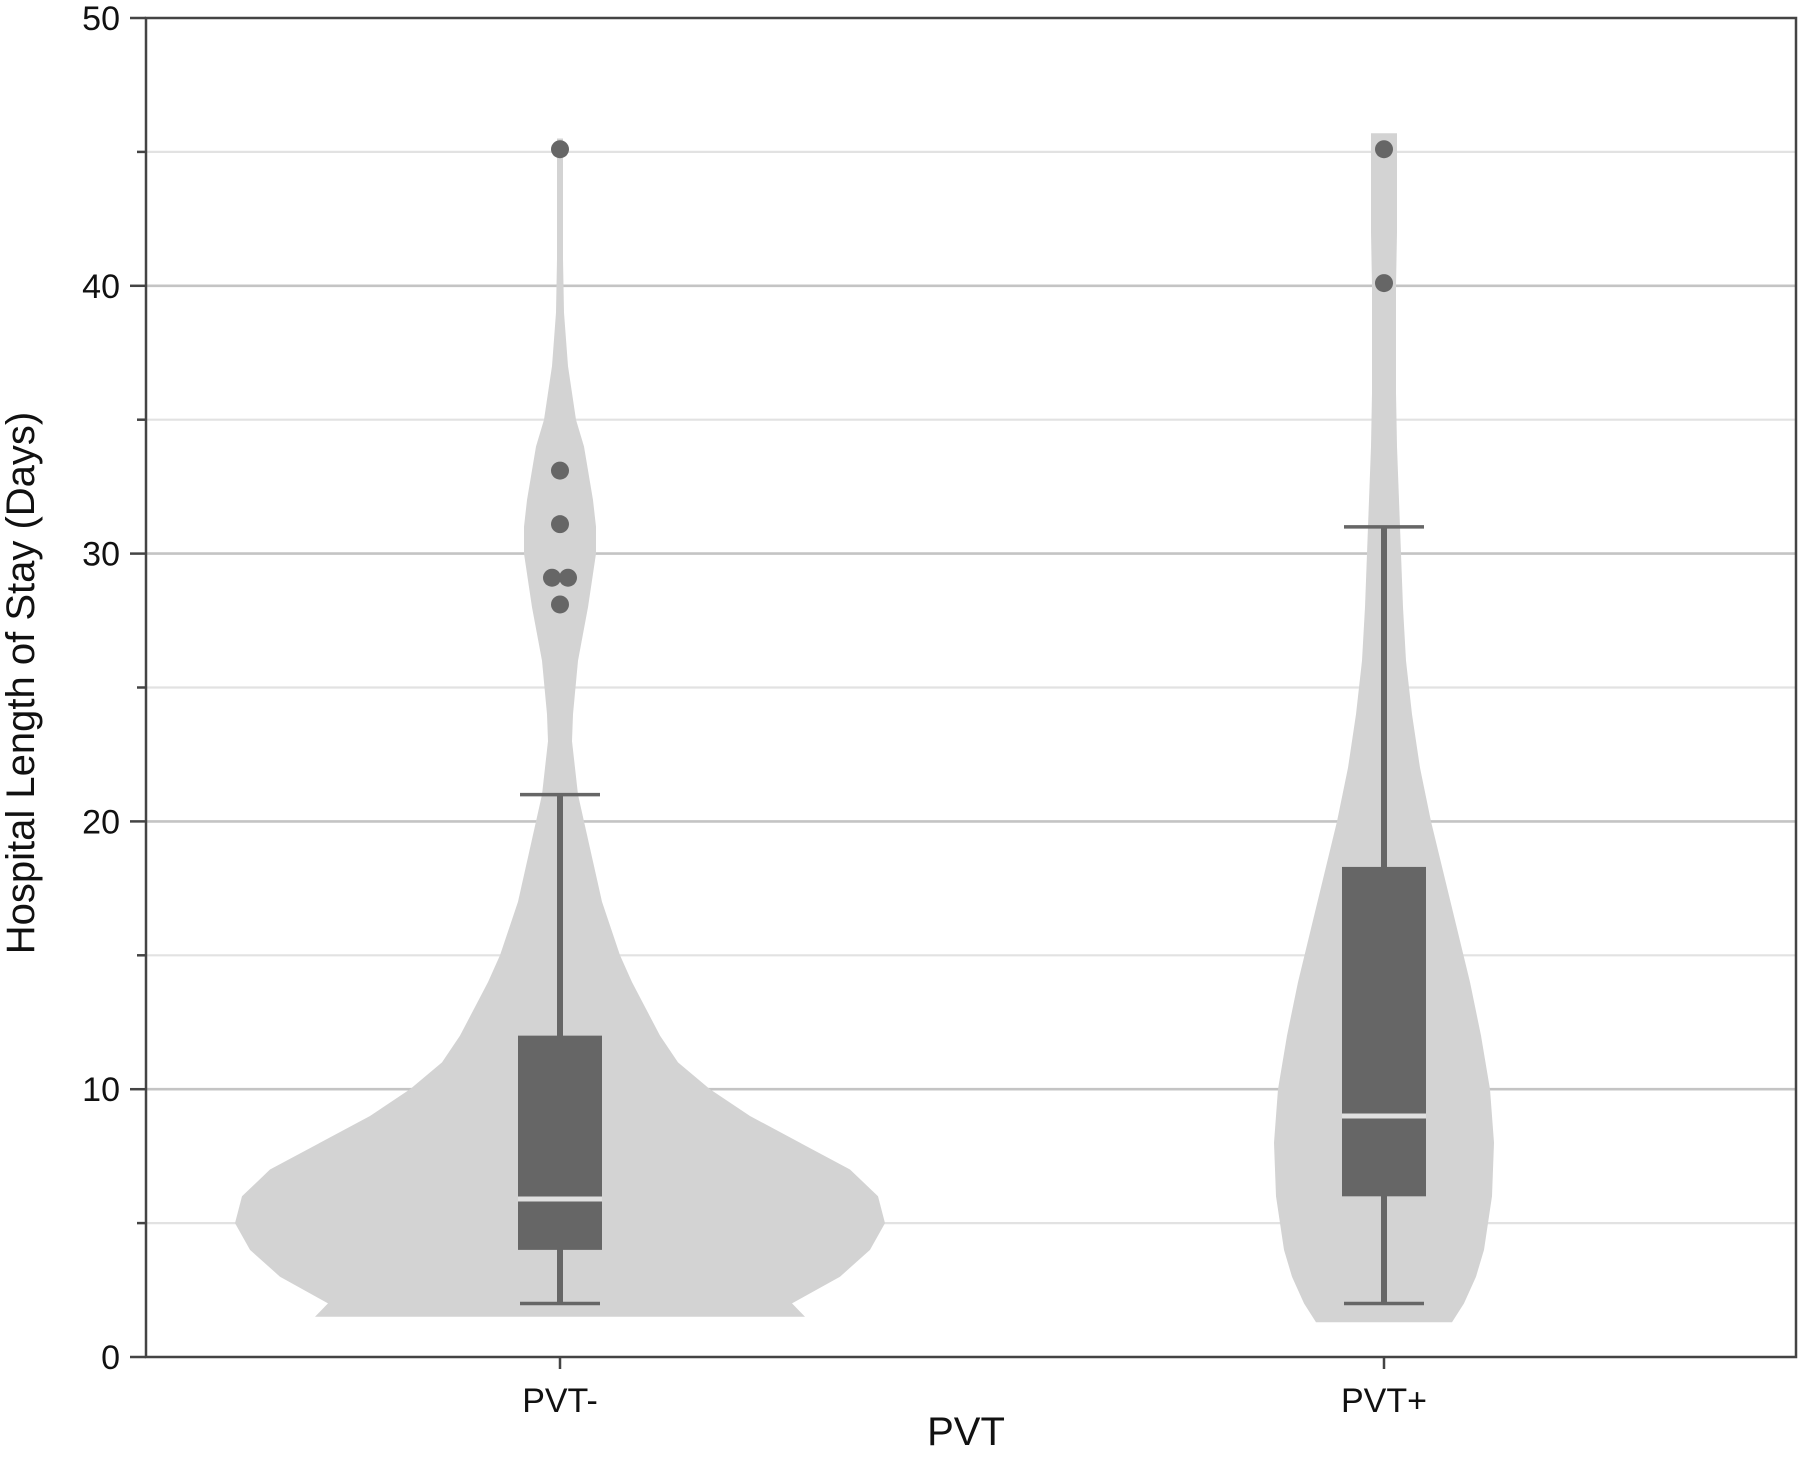 The image size is (1800, 1466). Describe the element at coordinates (101, 555) in the screenshot. I see `y-tick-label: 30` at that location.